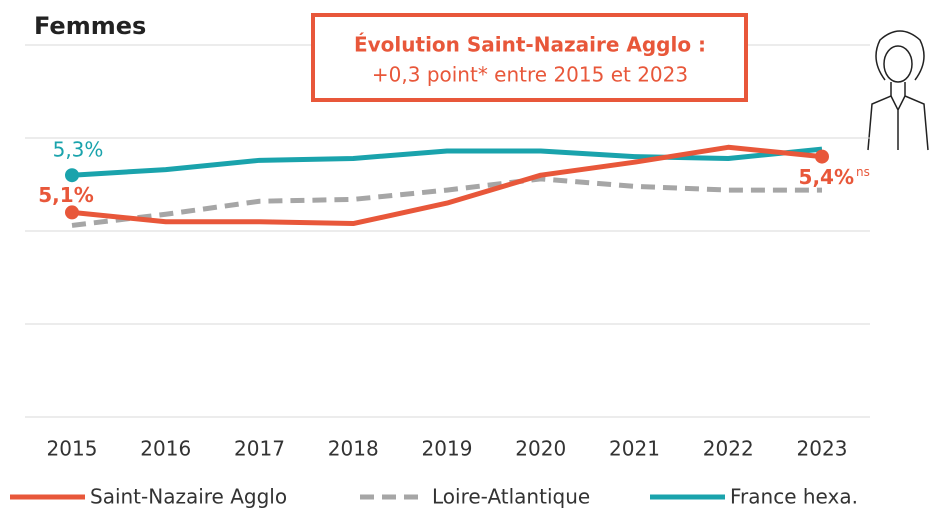  I want to click on x-tick-label: 2015, so click(72, 449).